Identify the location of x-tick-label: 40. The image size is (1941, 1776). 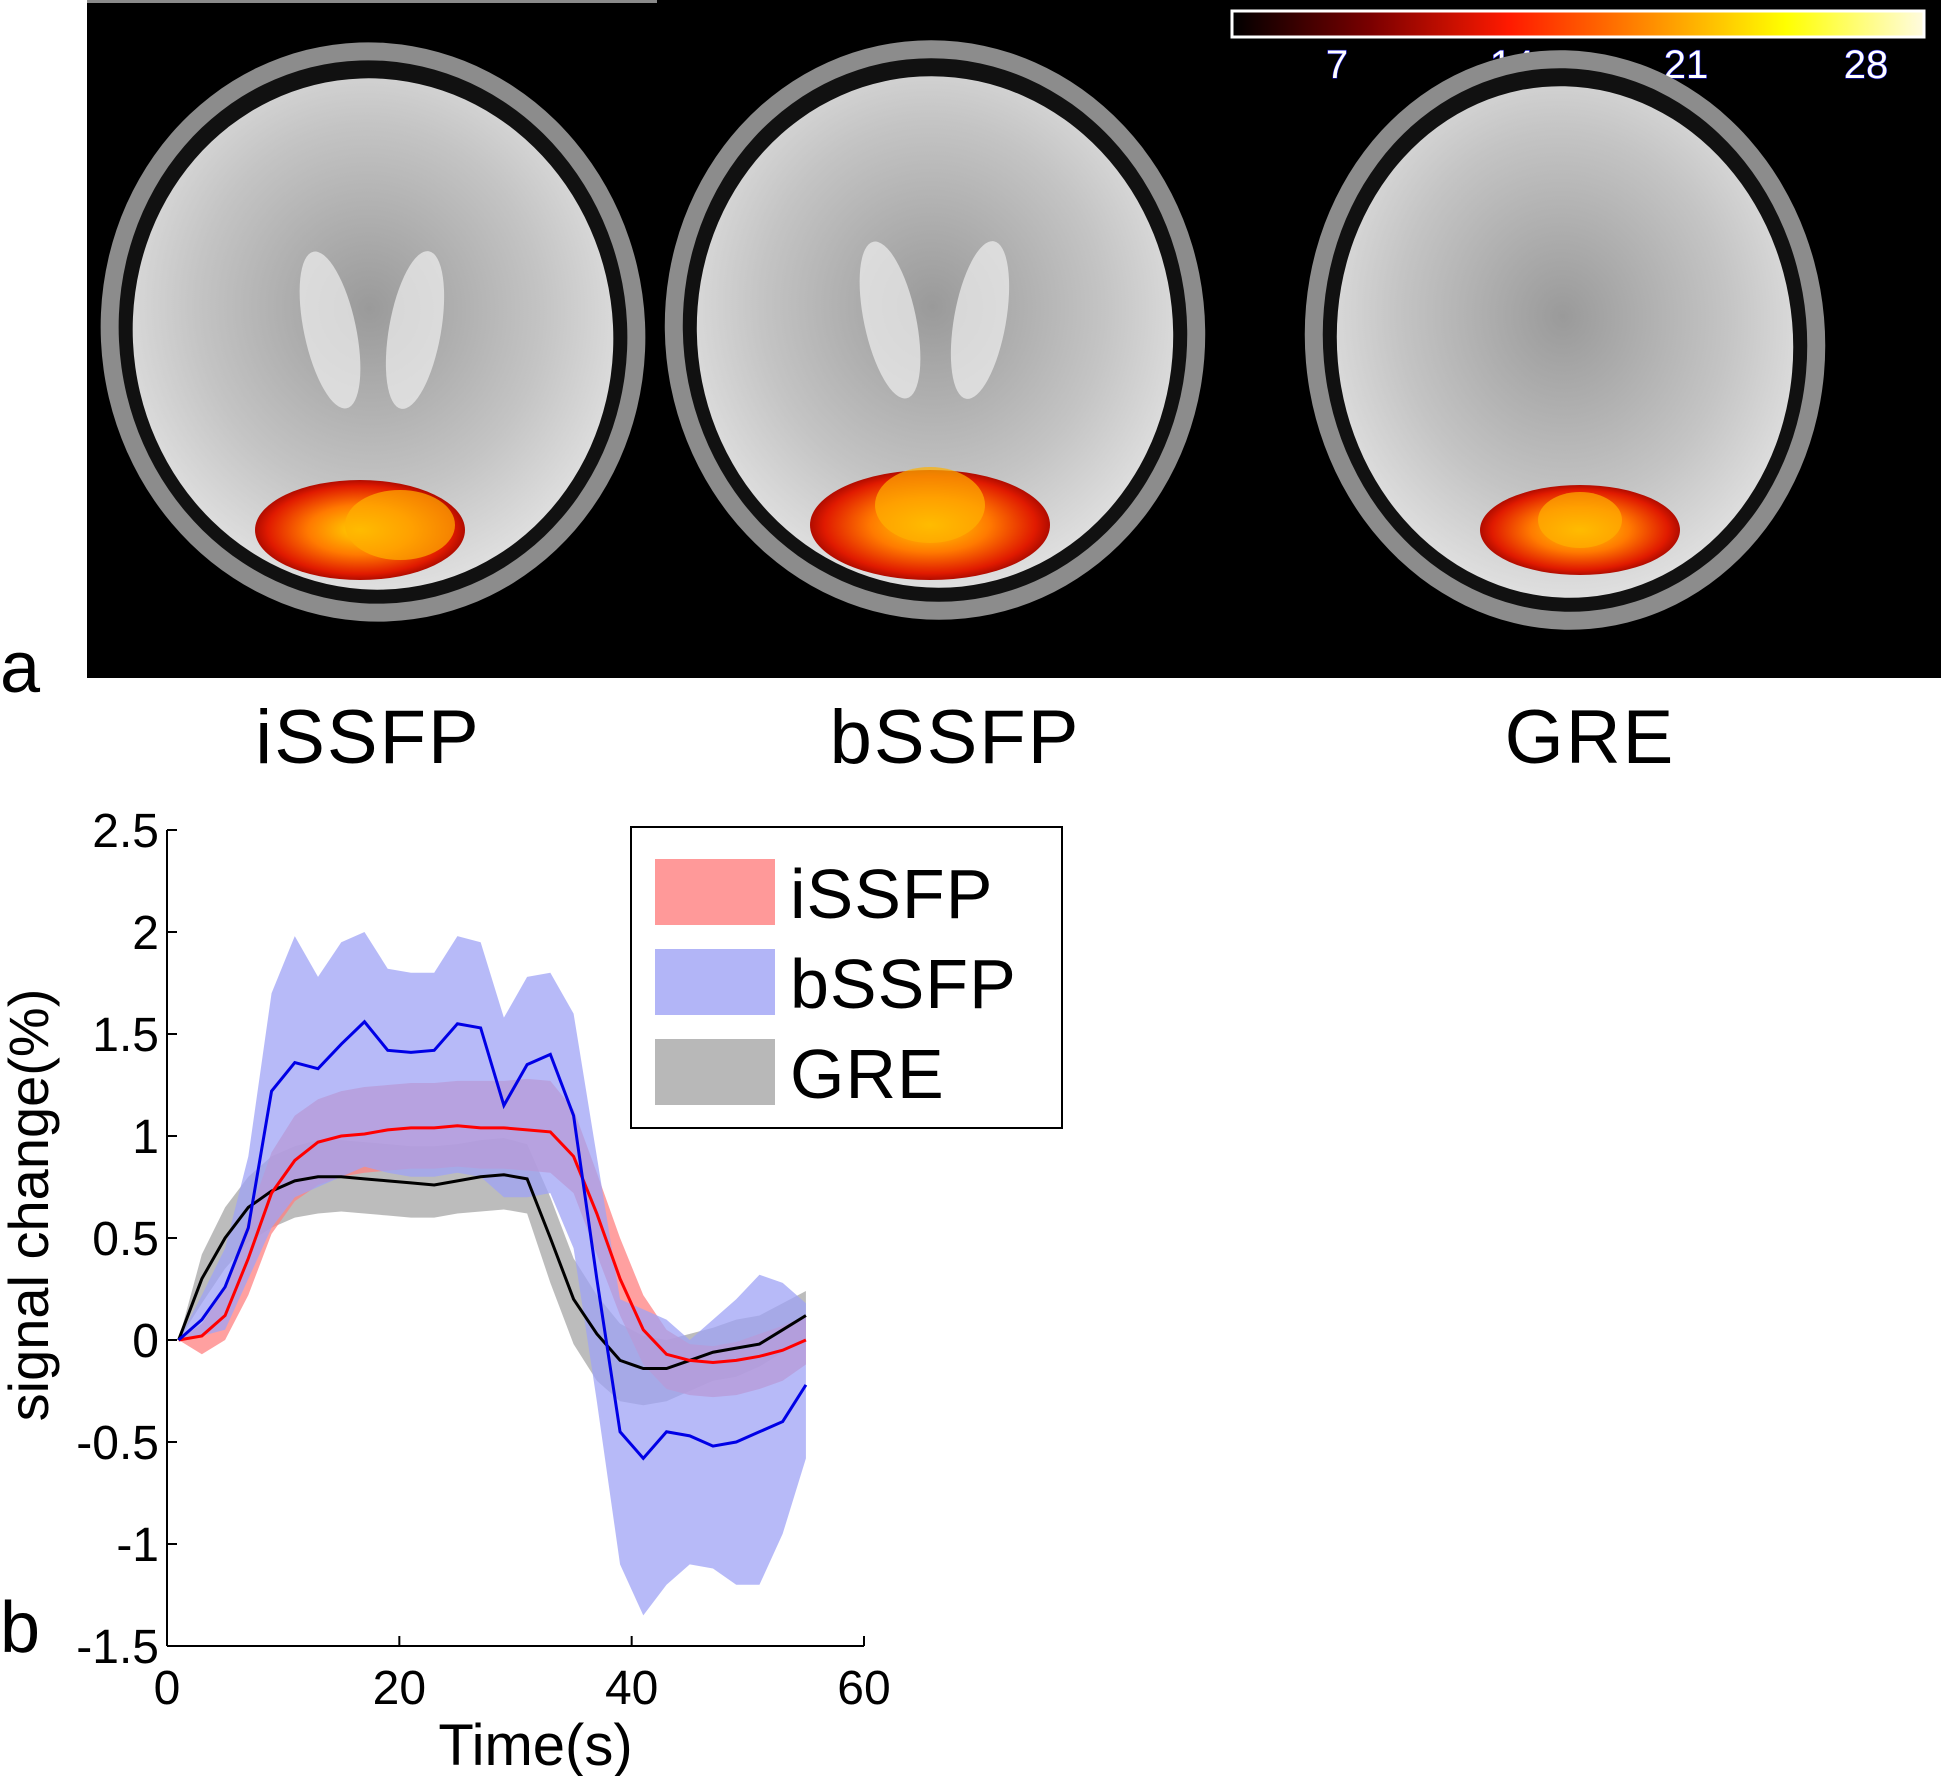
(631, 1688).